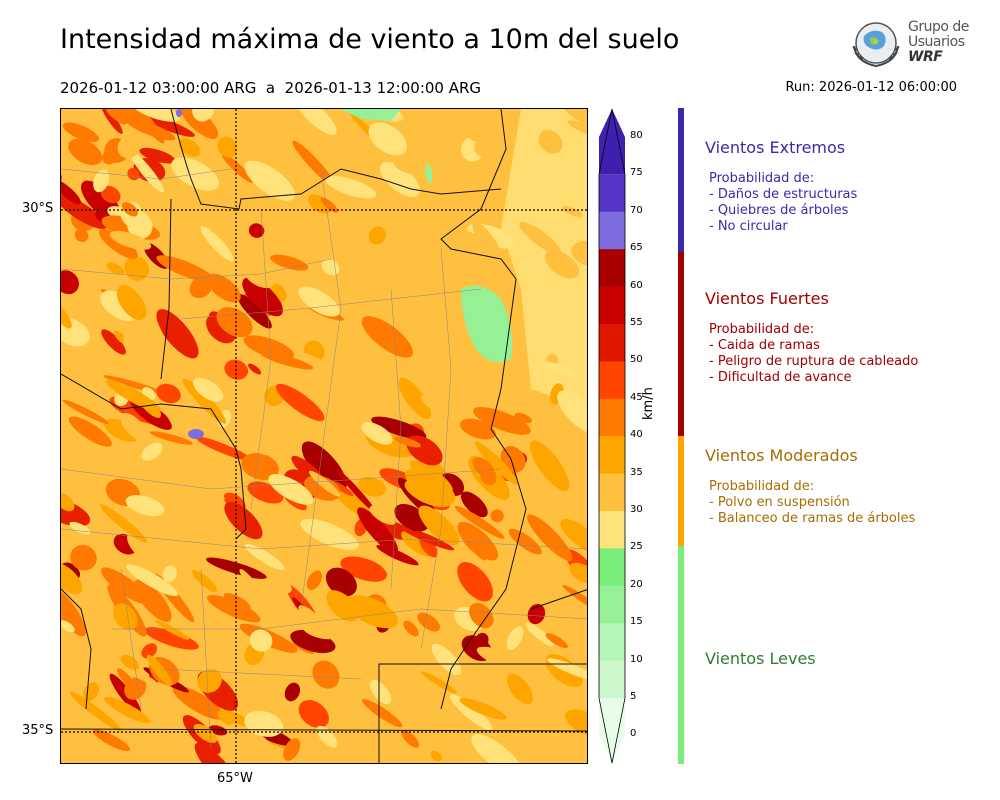  I want to click on colorbar-tick-label: 70, so click(636, 210).